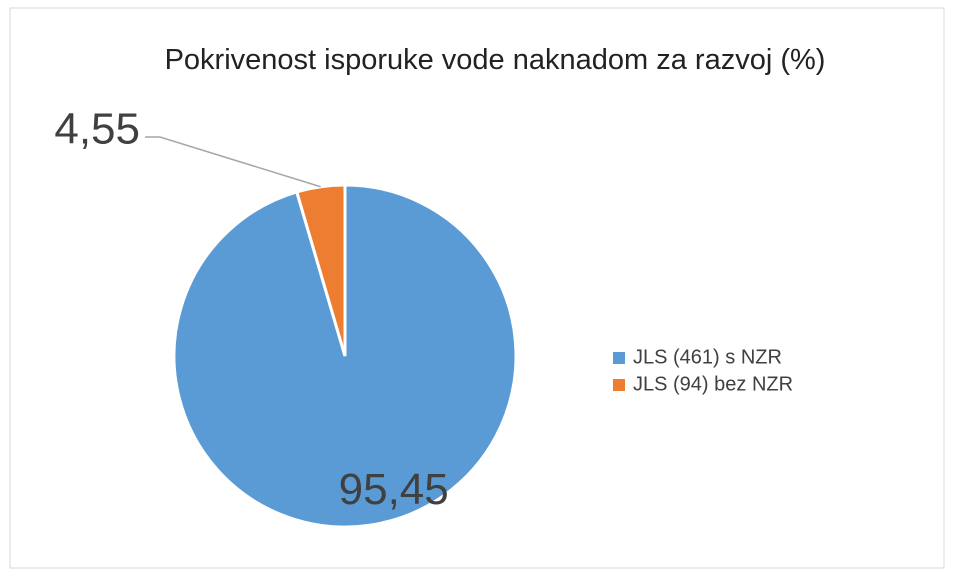 This screenshot has height=579, width=955. I want to click on data-label: 4,55, so click(97, 129).